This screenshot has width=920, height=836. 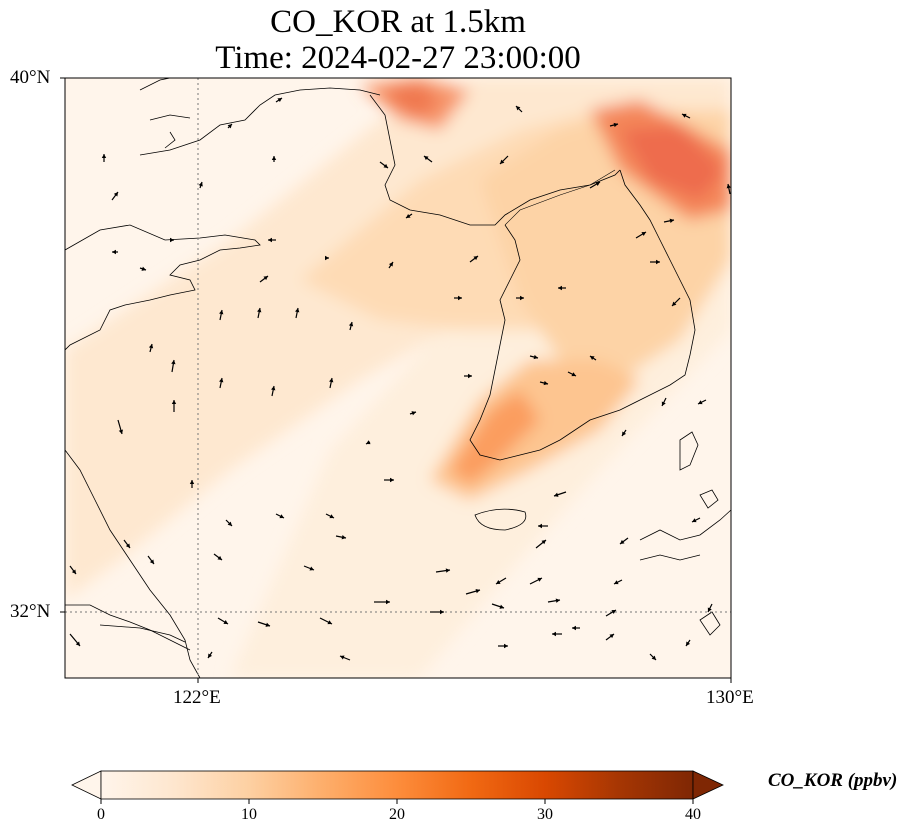 I want to click on lon-tick-130e: 130°E, so click(x=730, y=697).